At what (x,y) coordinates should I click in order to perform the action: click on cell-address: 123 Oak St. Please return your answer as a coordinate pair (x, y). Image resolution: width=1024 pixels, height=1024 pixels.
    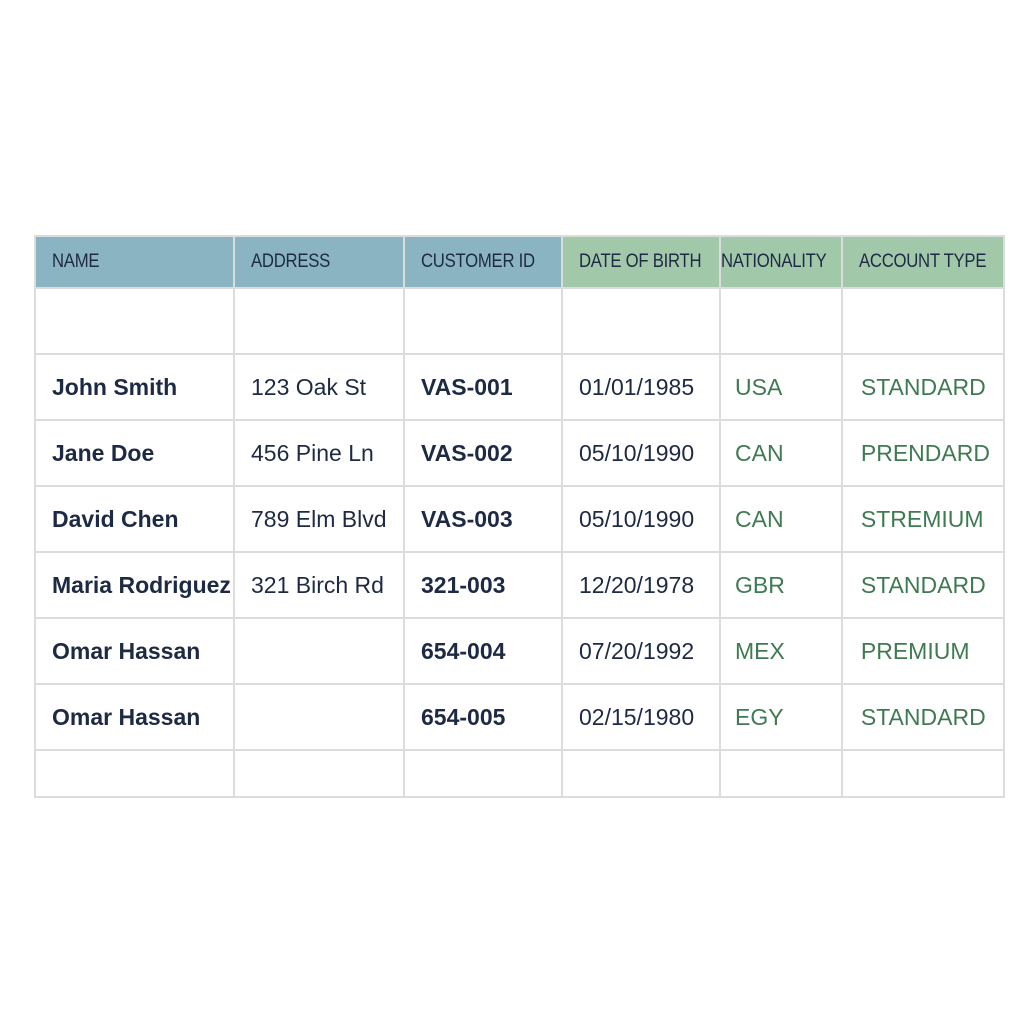
    Looking at the image, I should click on (319, 387).